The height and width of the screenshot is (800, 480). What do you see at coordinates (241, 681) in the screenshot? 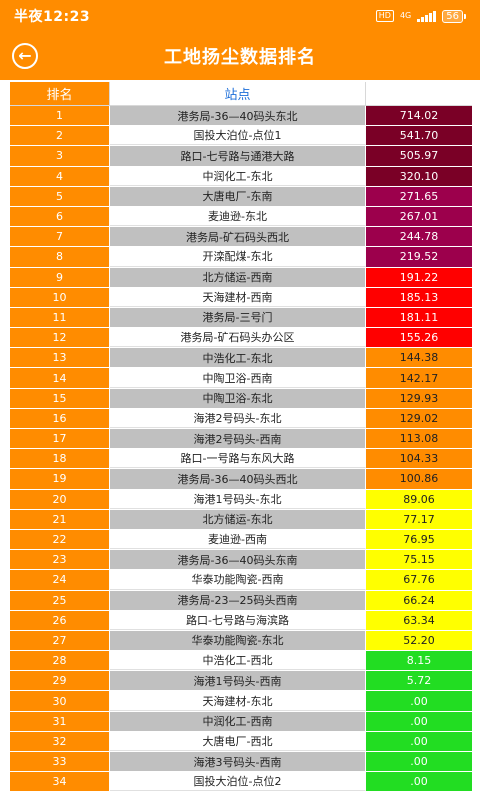
I see `table-row: 29 海港1号码头-西南 5.72` at bounding box center [241, 681].